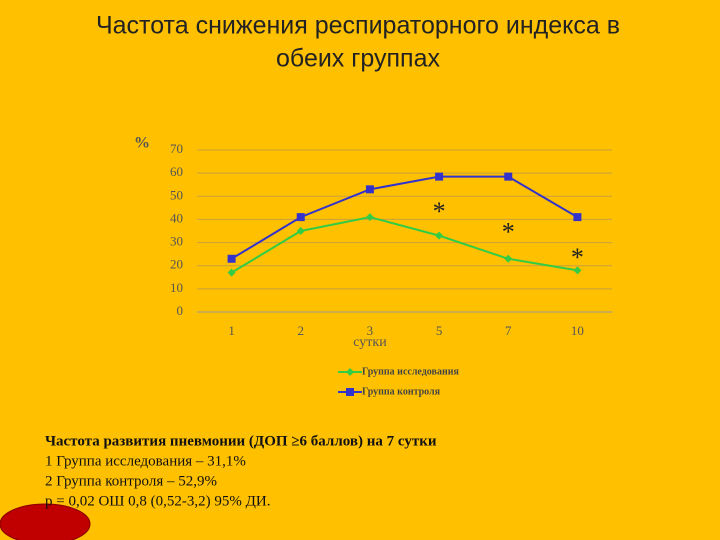 This screenshot has height=540, width=720. What do you see at coordinates (508, 330) in the screenshot?
I see `x-tick-label: 7` at bounding box center [508, 330].